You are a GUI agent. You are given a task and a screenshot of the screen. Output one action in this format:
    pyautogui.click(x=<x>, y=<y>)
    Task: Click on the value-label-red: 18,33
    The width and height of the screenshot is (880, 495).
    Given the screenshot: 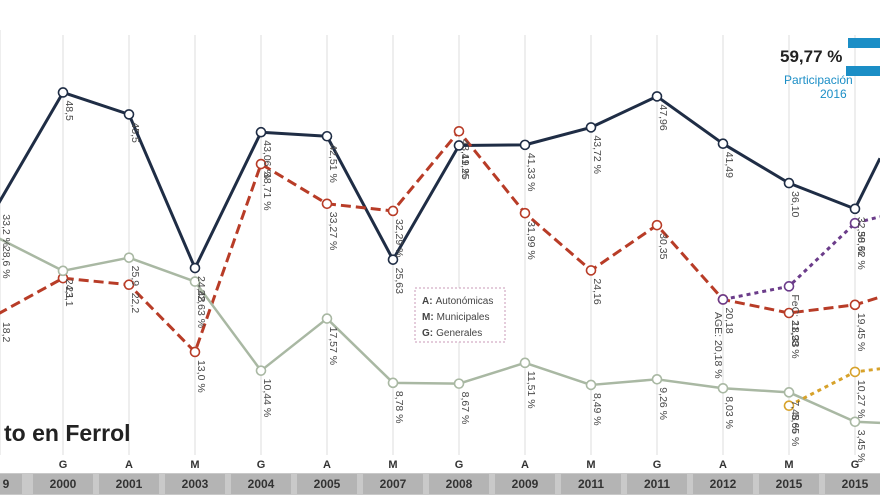 What is the action you would take?
    pyautogui.click(x=795, y=334)
    